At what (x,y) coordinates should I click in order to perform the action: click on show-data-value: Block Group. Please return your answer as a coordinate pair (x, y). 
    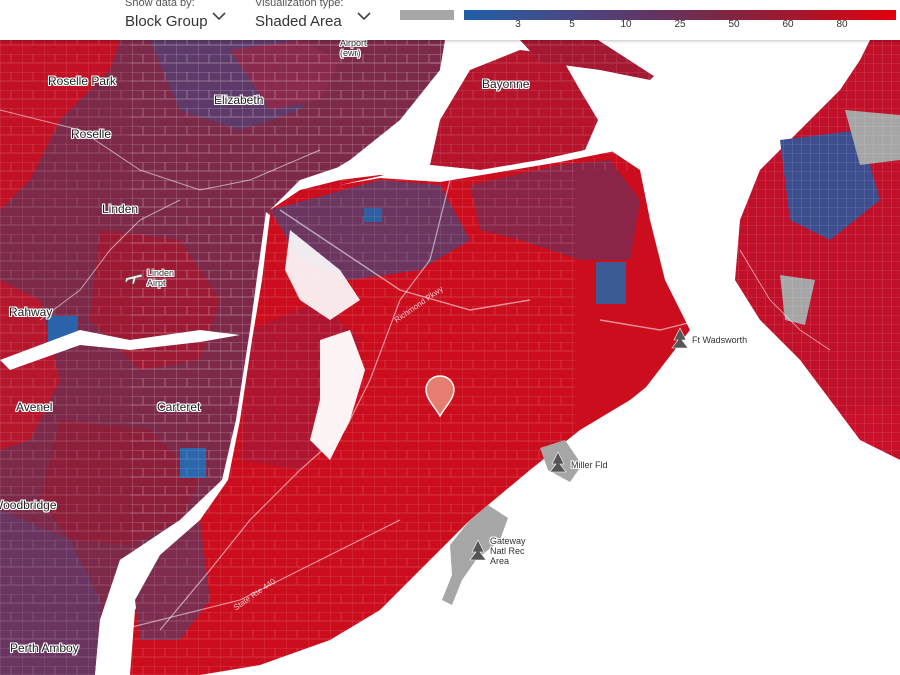
    Looking at the image, I should click on (166, 21).